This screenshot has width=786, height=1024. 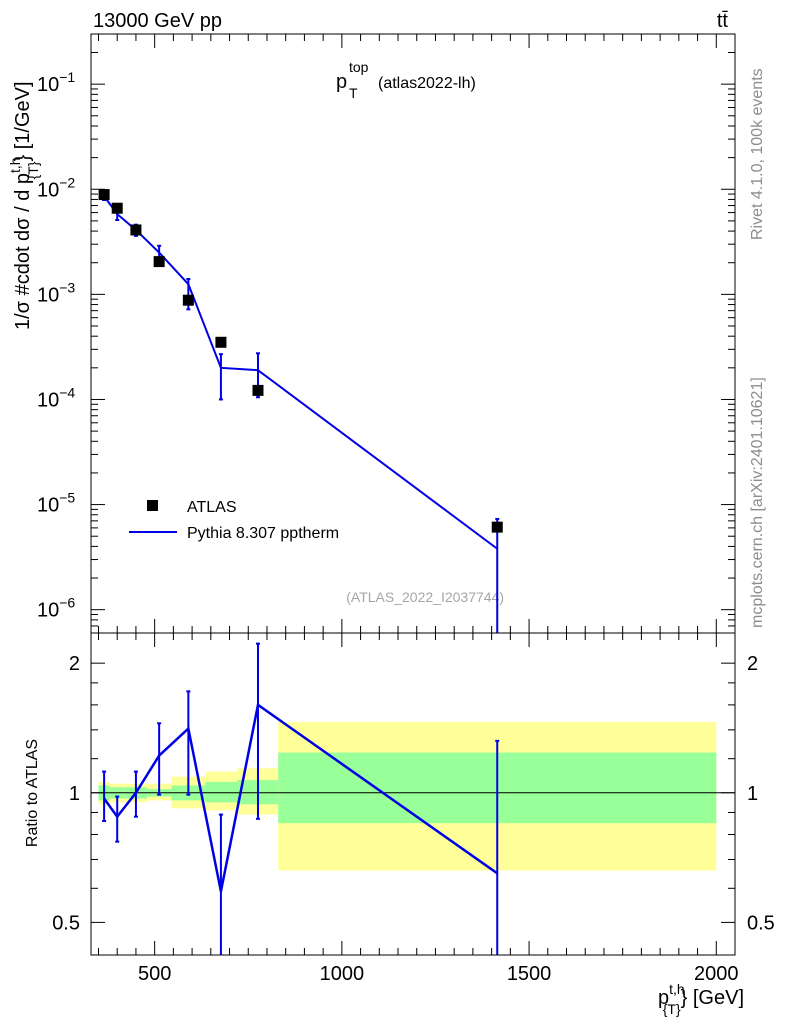 What do you see at coordinates (263, 533) in the screenshot?
I see `legend-label-pythia: Pythia 8.307 pptherm` at bounding box center [263, 533].